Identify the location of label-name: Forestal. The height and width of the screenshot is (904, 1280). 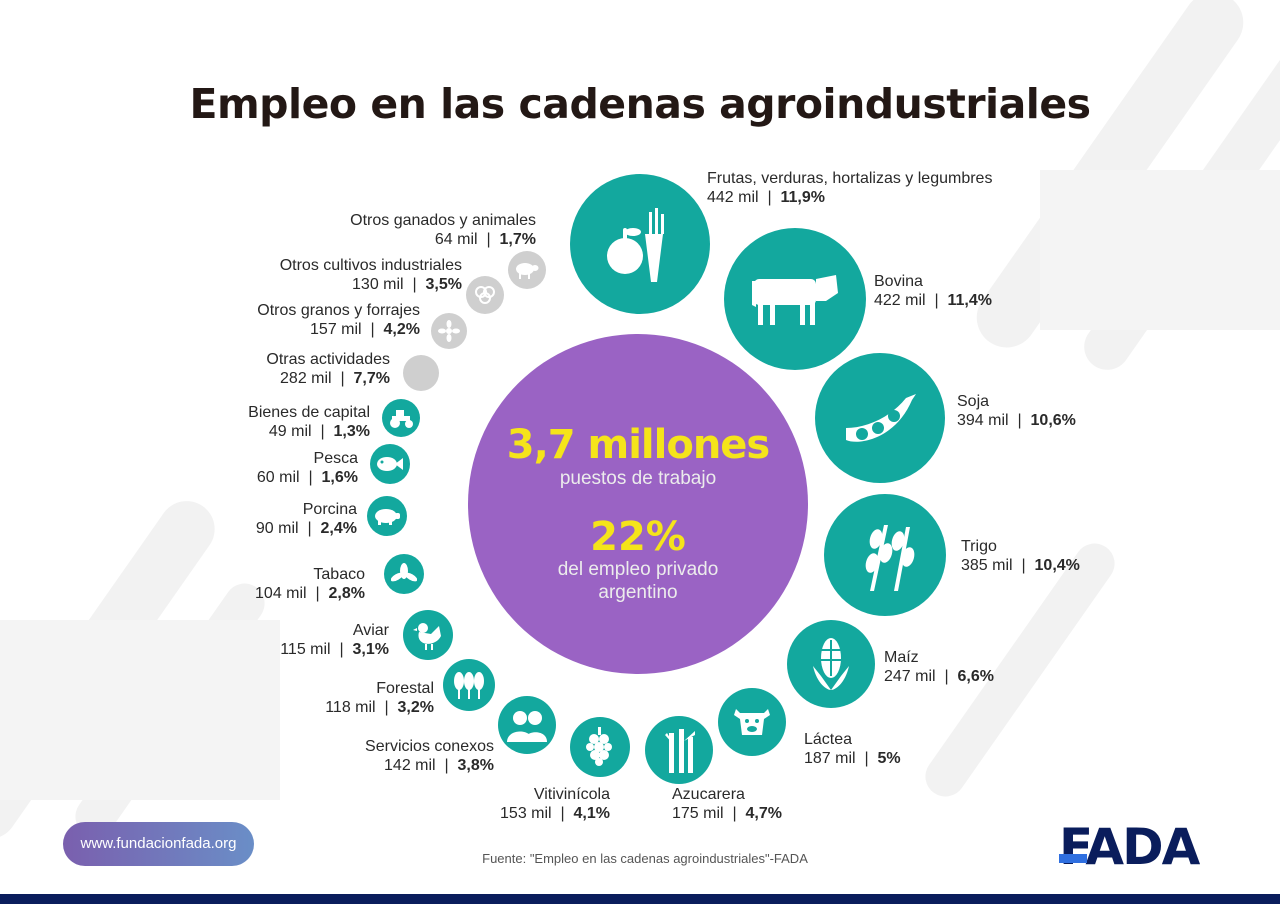
(405, 688).